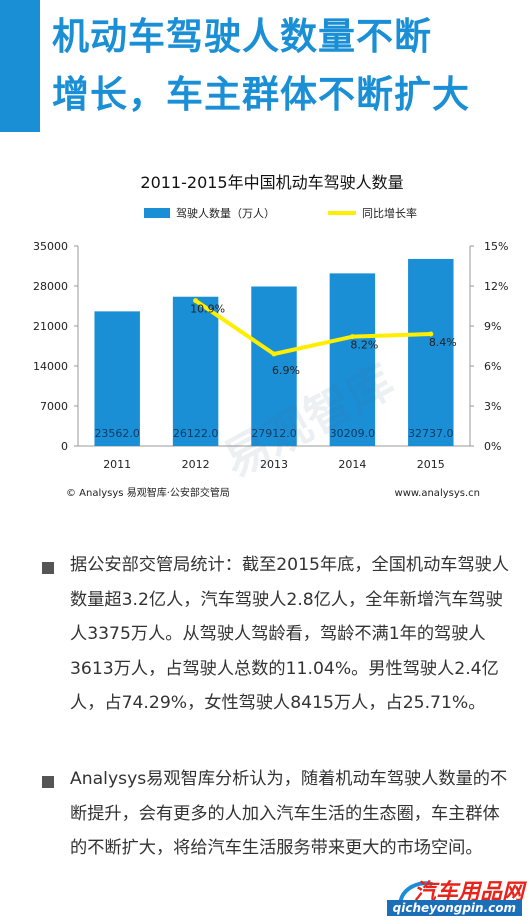 This screenshot has height=924, width=530. I want to click on left-tick-label: 0, so click(64, 446).